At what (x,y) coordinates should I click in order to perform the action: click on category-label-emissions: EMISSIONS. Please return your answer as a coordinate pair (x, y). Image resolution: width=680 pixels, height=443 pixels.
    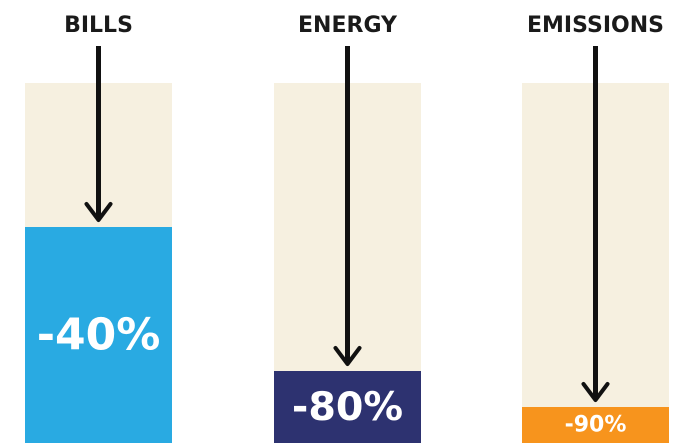
    Looking at the image, I should click on (595, 25).